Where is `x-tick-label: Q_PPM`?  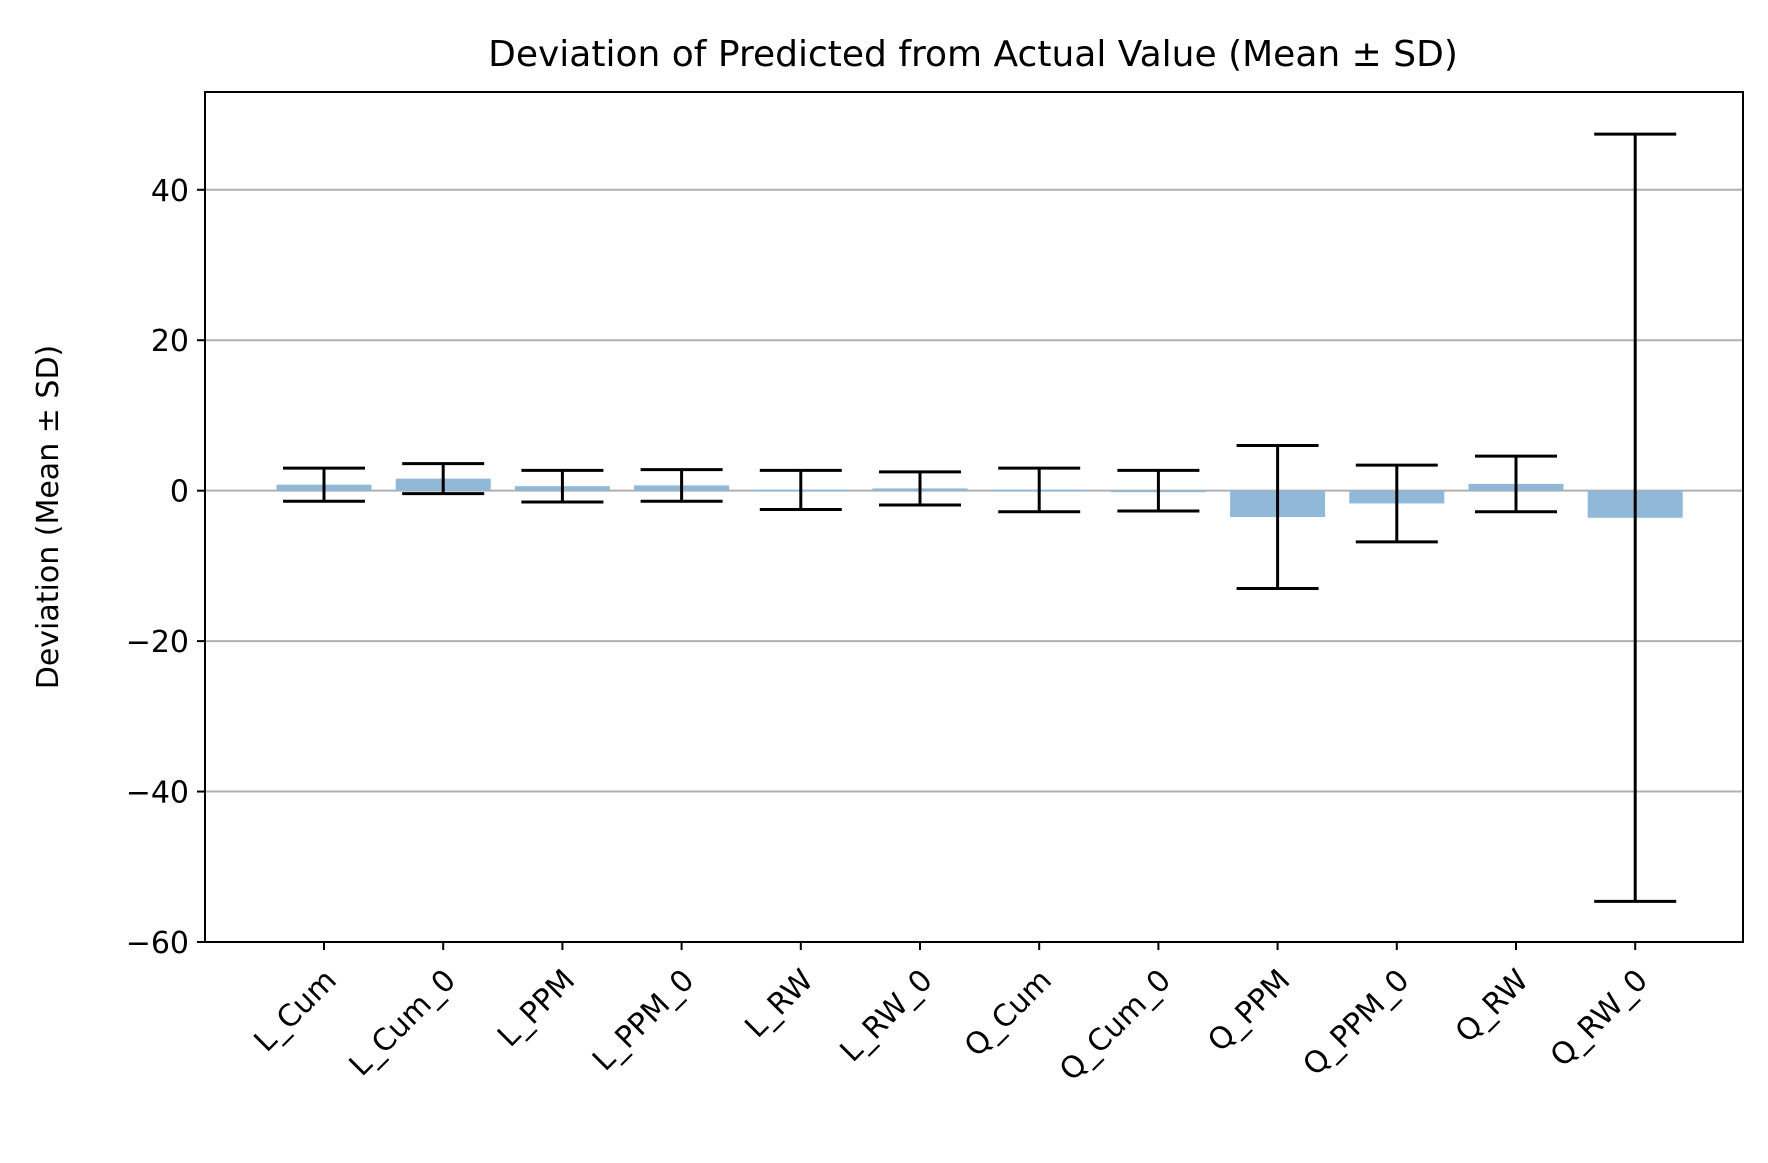 x-tick-label: Q_PPM is located at coordinates (1249, 1011).